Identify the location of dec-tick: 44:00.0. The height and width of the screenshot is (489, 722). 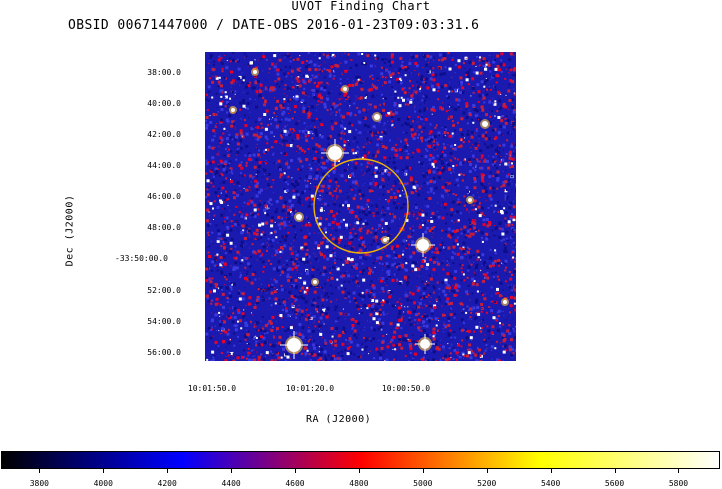
(164, 165).